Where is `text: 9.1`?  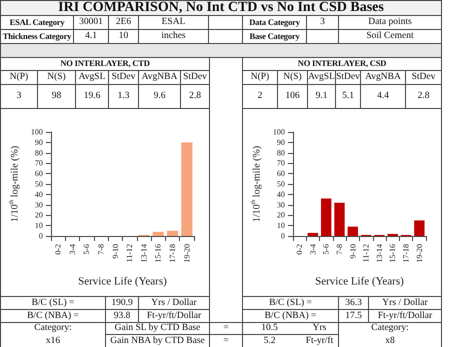 text: 9.1 is located at coordinates (321, 96).